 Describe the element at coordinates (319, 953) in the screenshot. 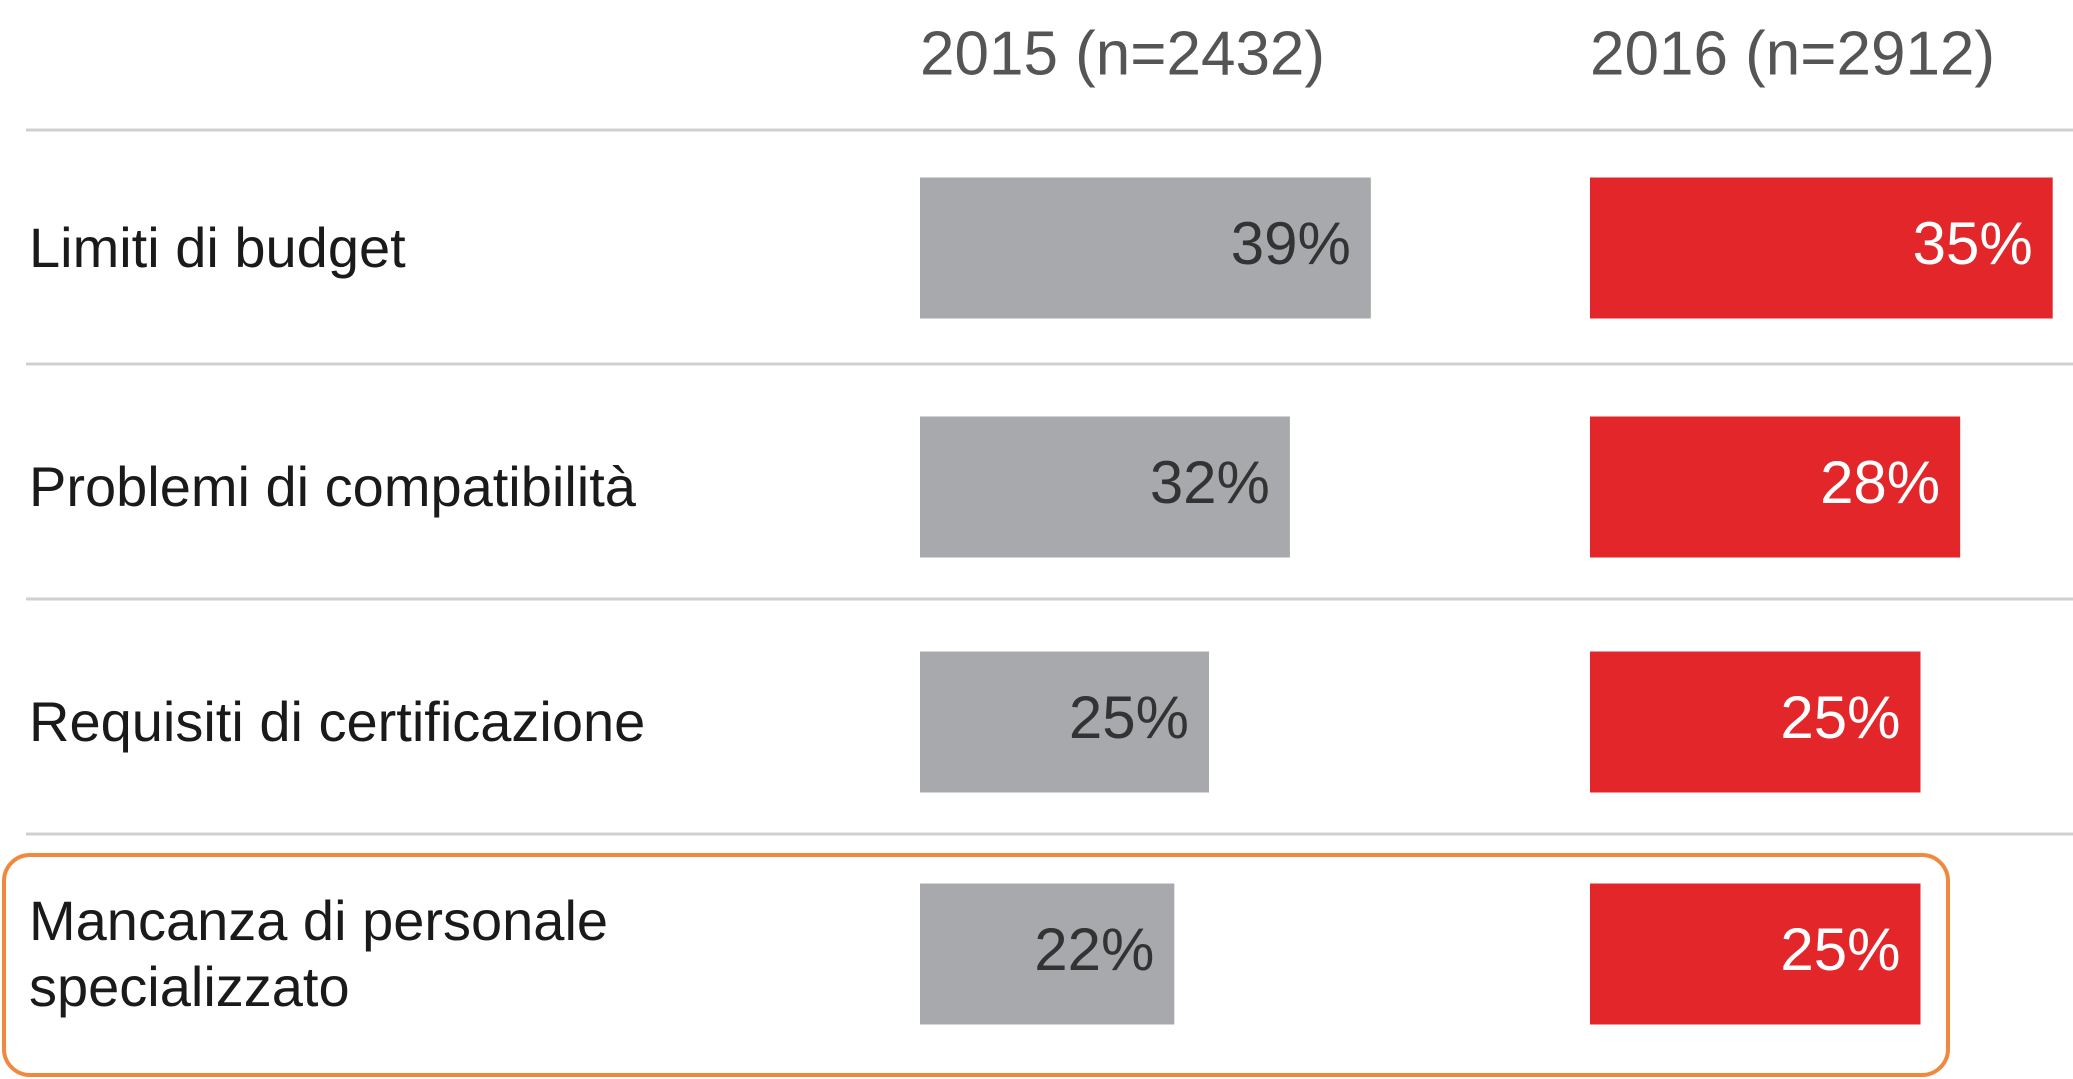

I see `category-label: Mancanza di personale specializzato` at that location.